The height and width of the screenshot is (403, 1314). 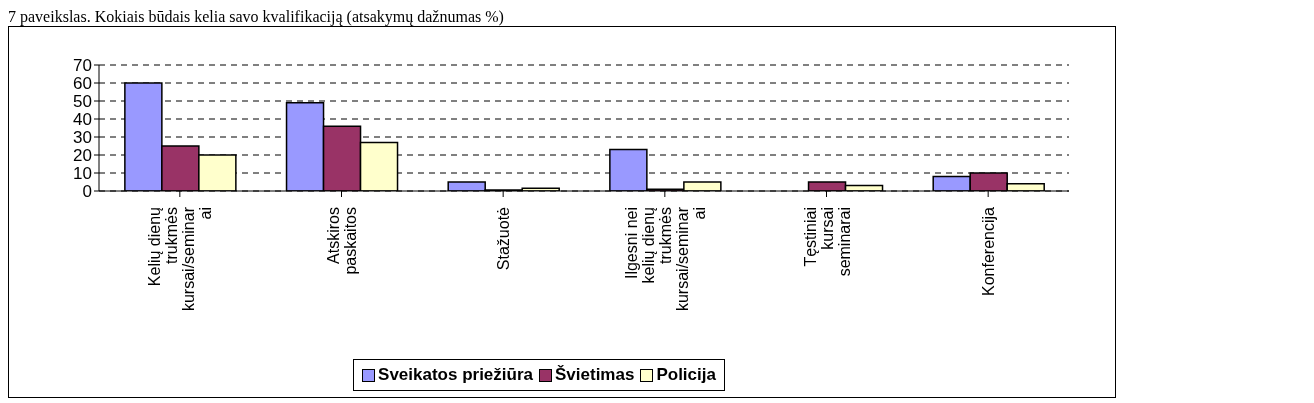 What do you see at coordinates (504, 238) in the screenshot?
I see `x-tick-label: Stažuotė` at bounding box center [504, 238].